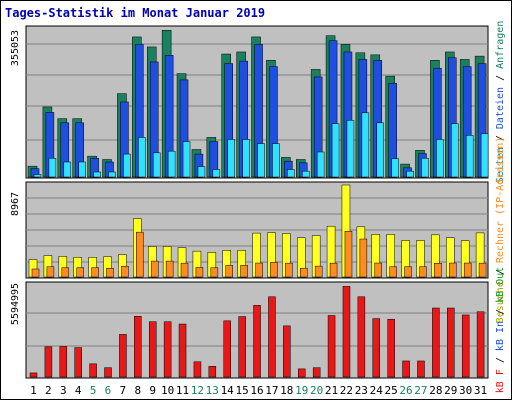  I want to click on right-legend-top: Seiten / Dateien / Anfragen, so click(500, 102).